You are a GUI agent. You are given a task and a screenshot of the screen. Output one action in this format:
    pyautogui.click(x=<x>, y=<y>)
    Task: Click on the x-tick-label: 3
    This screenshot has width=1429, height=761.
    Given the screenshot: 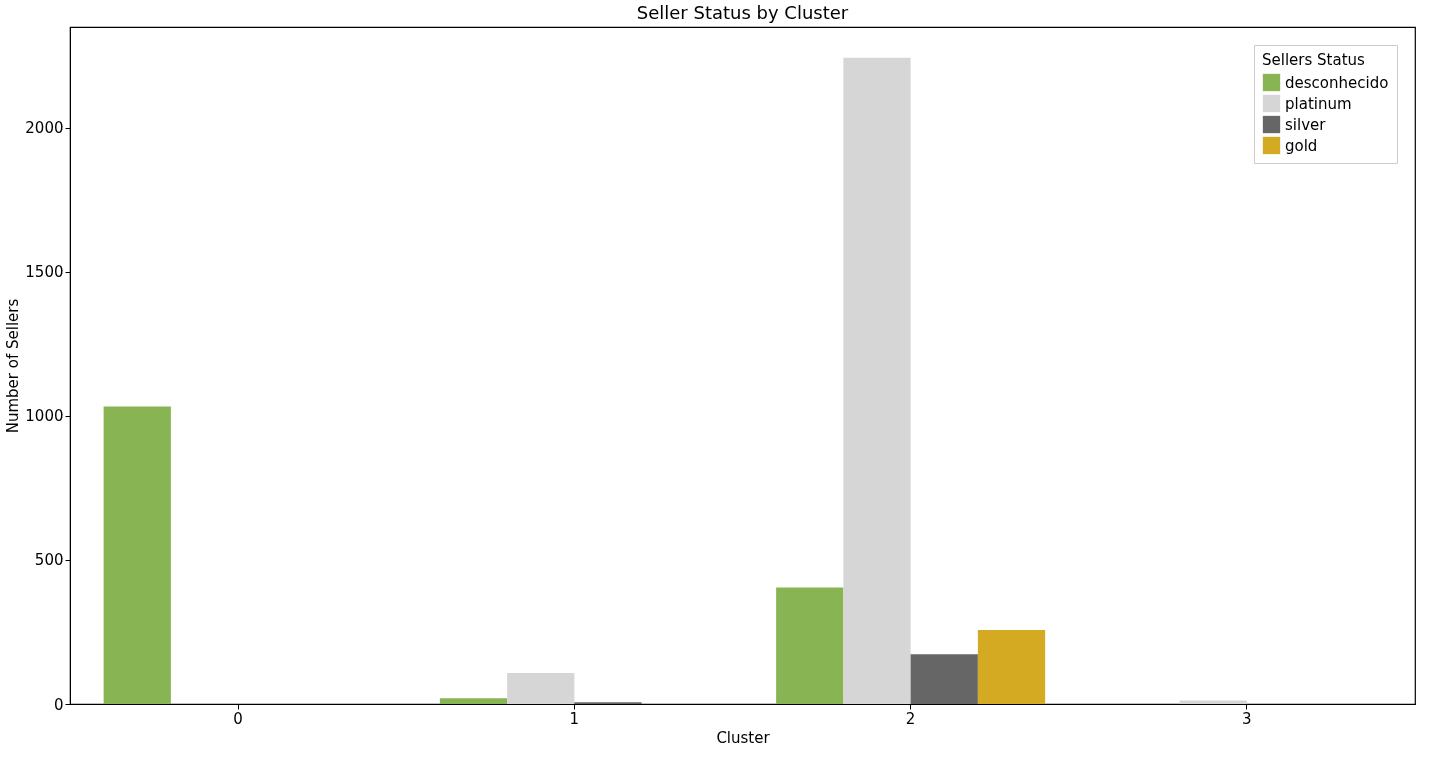 What is the action you would take?
    pyautogui.click(x=1247, y=718)
    